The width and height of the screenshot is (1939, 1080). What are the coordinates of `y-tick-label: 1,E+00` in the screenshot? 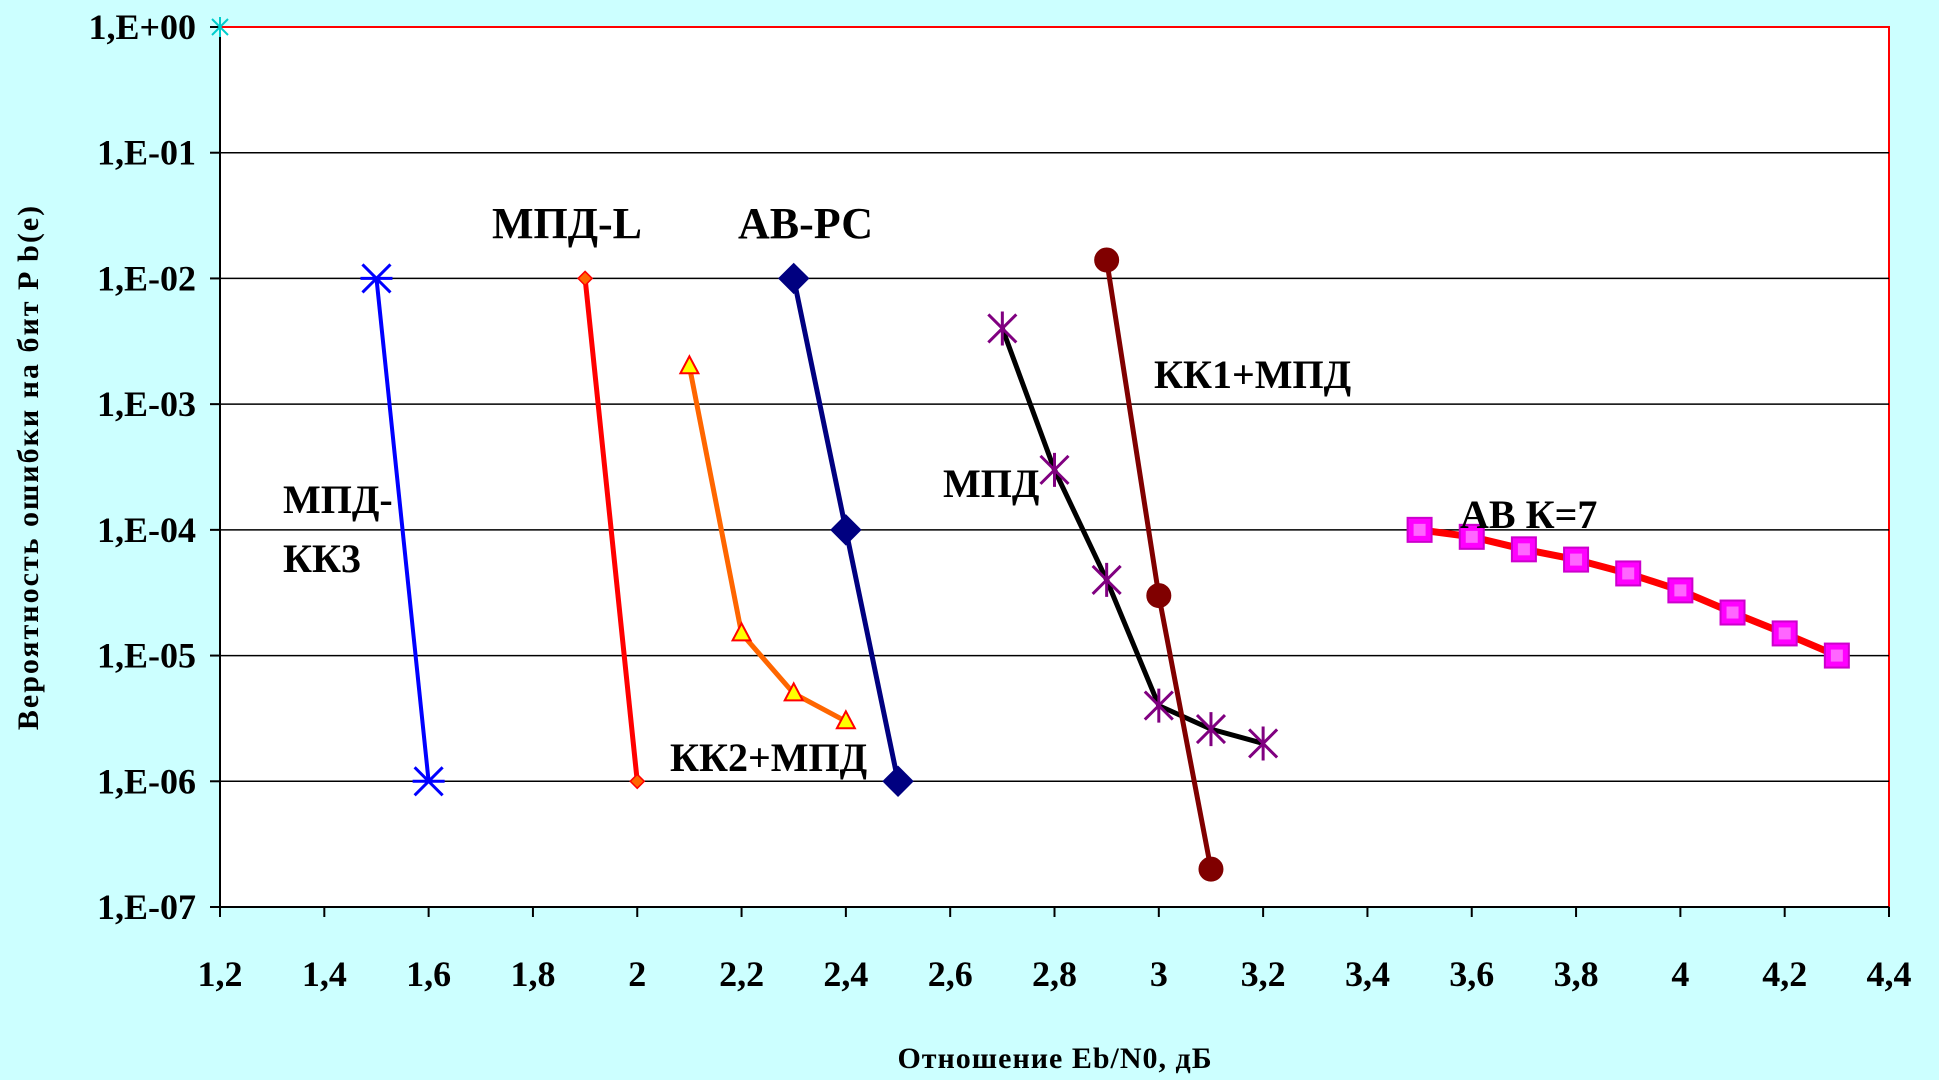 It's located at (142, 27).